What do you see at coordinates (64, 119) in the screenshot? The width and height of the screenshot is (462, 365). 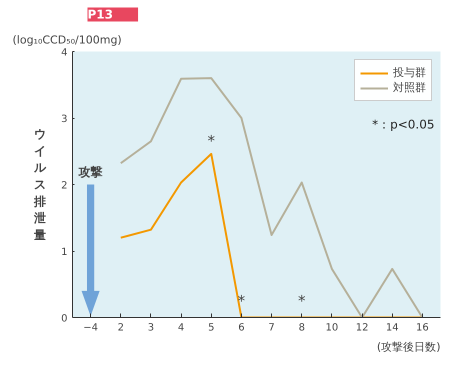 I see `y-tick-label: 3` at bounding box center [64, 119].